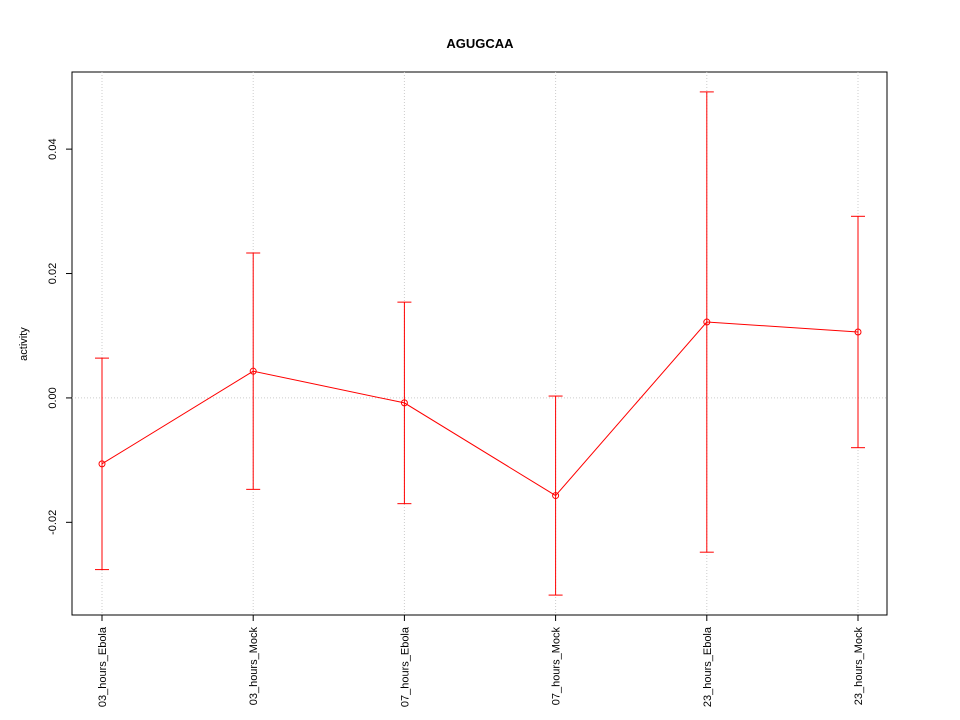 The height and width of the screenshot is (720, 960). What do you see at coordinates (859, 666) in the screenshot?
I see `x-tick-label: 23_hours_Mock` at bounding box center [859, 666].